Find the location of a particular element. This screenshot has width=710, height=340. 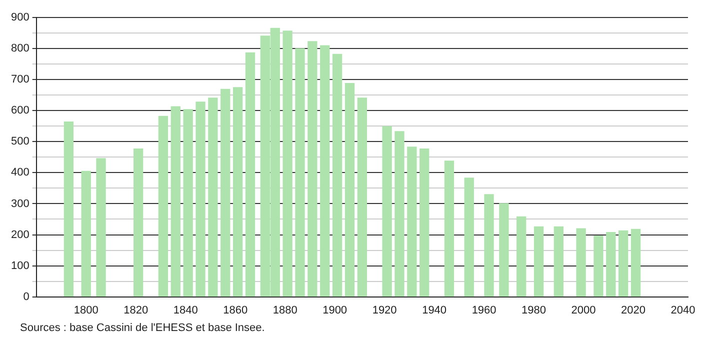

x-tick-label: 1960 is located at coordinates (484, 310).